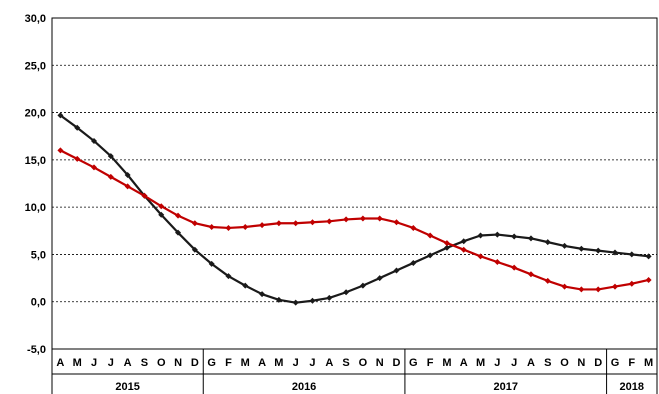  I want to click on y-tick-label: 15,0, so click(35, 161).